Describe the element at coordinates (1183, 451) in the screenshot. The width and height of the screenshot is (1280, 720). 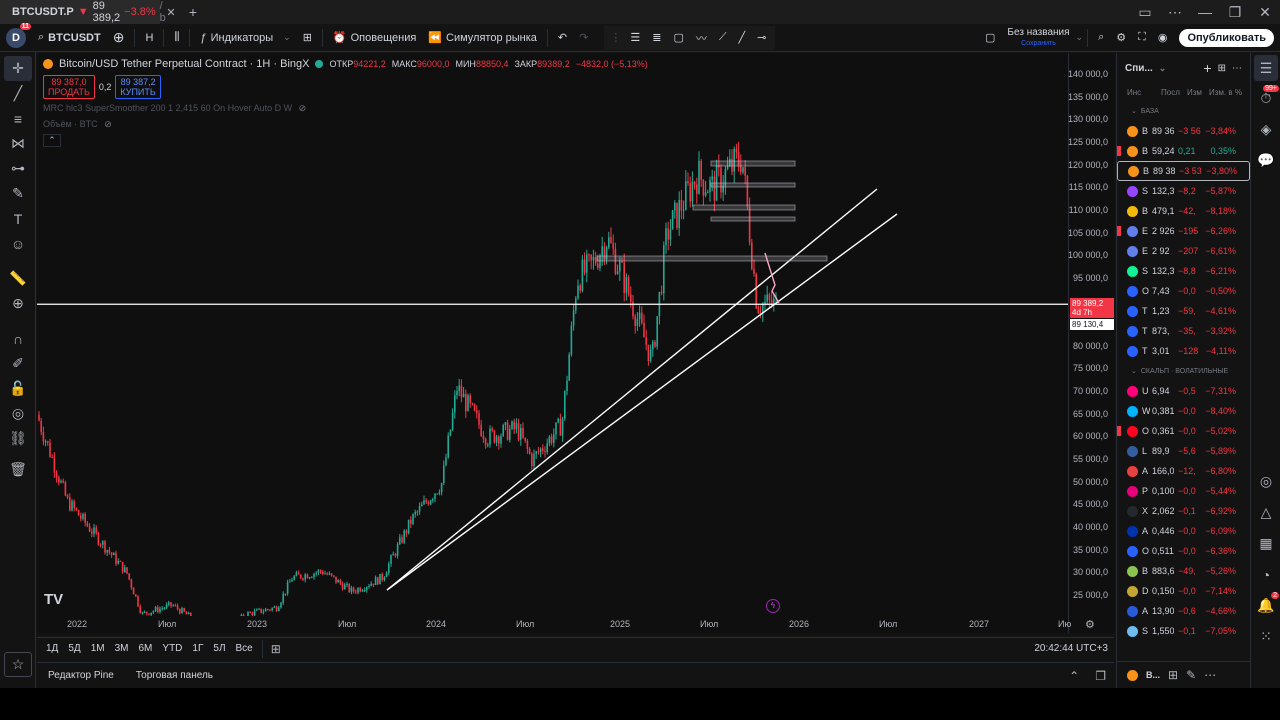
I see `watchlist-row: L 89,9 −5,6 −5,89%` at that location.